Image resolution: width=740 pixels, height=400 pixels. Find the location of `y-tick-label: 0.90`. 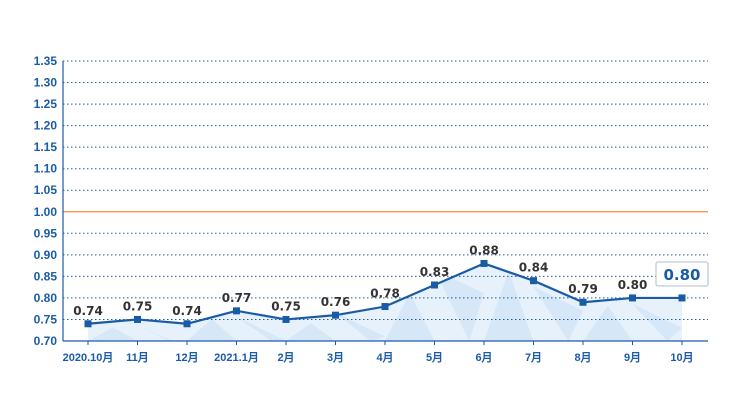

y-tick-label: 0.90 is located at coordinates (46, 255).